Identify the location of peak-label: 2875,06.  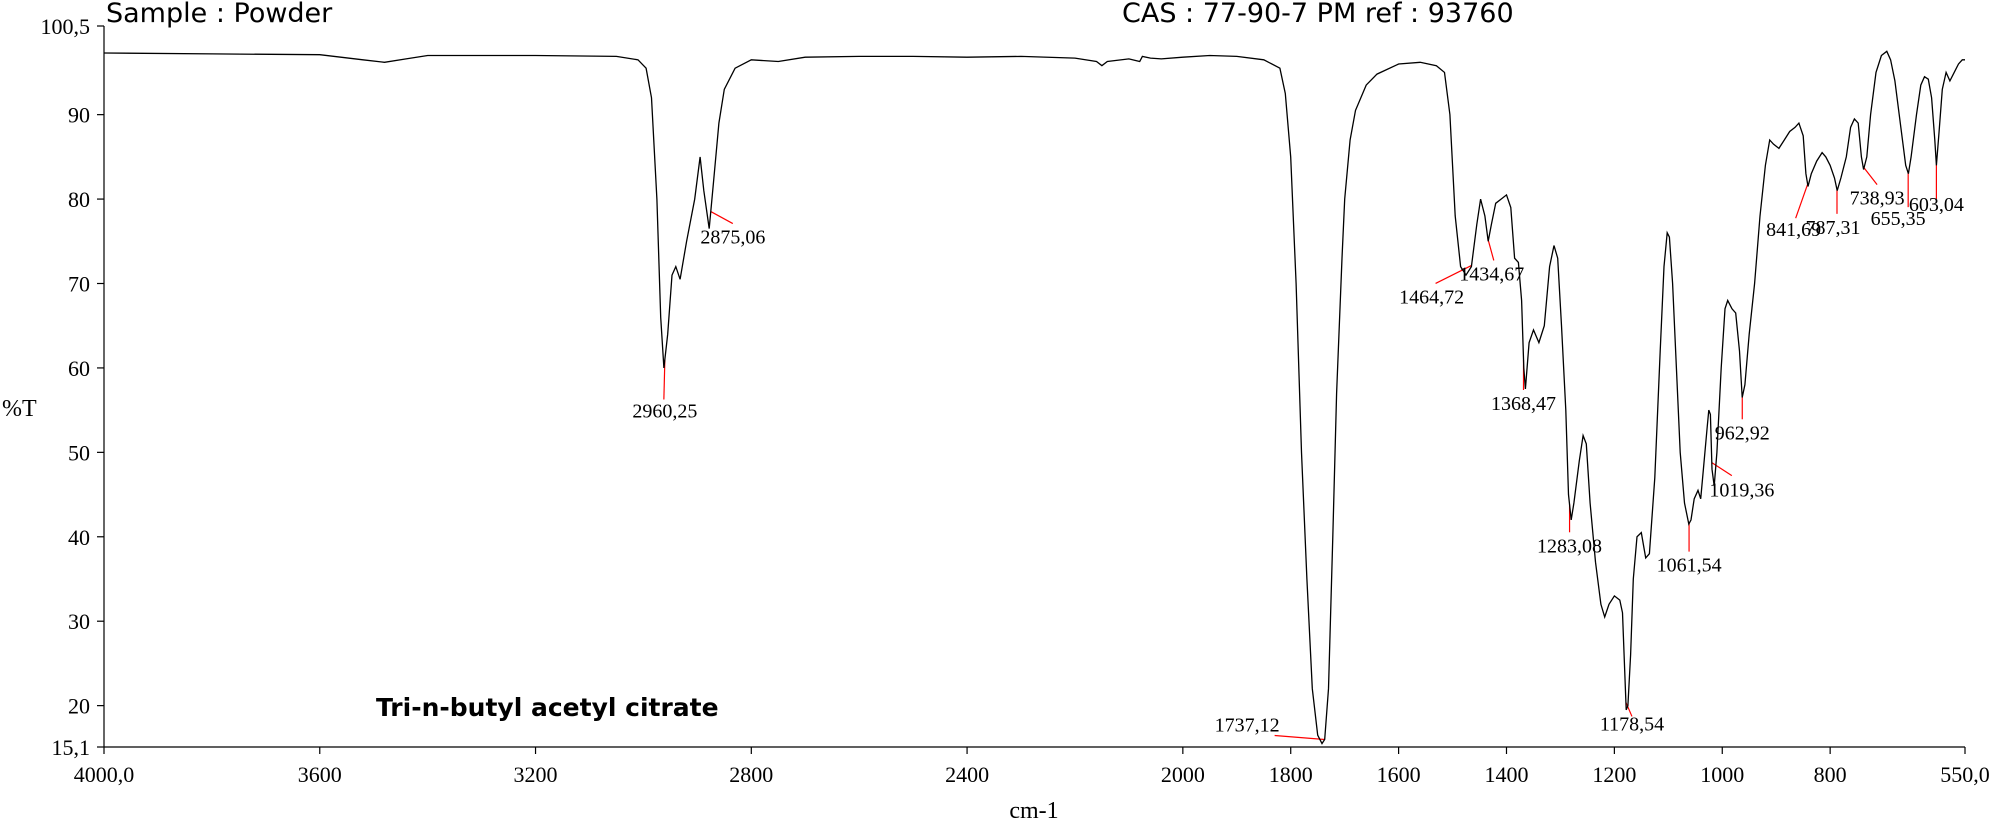
(732, 238).